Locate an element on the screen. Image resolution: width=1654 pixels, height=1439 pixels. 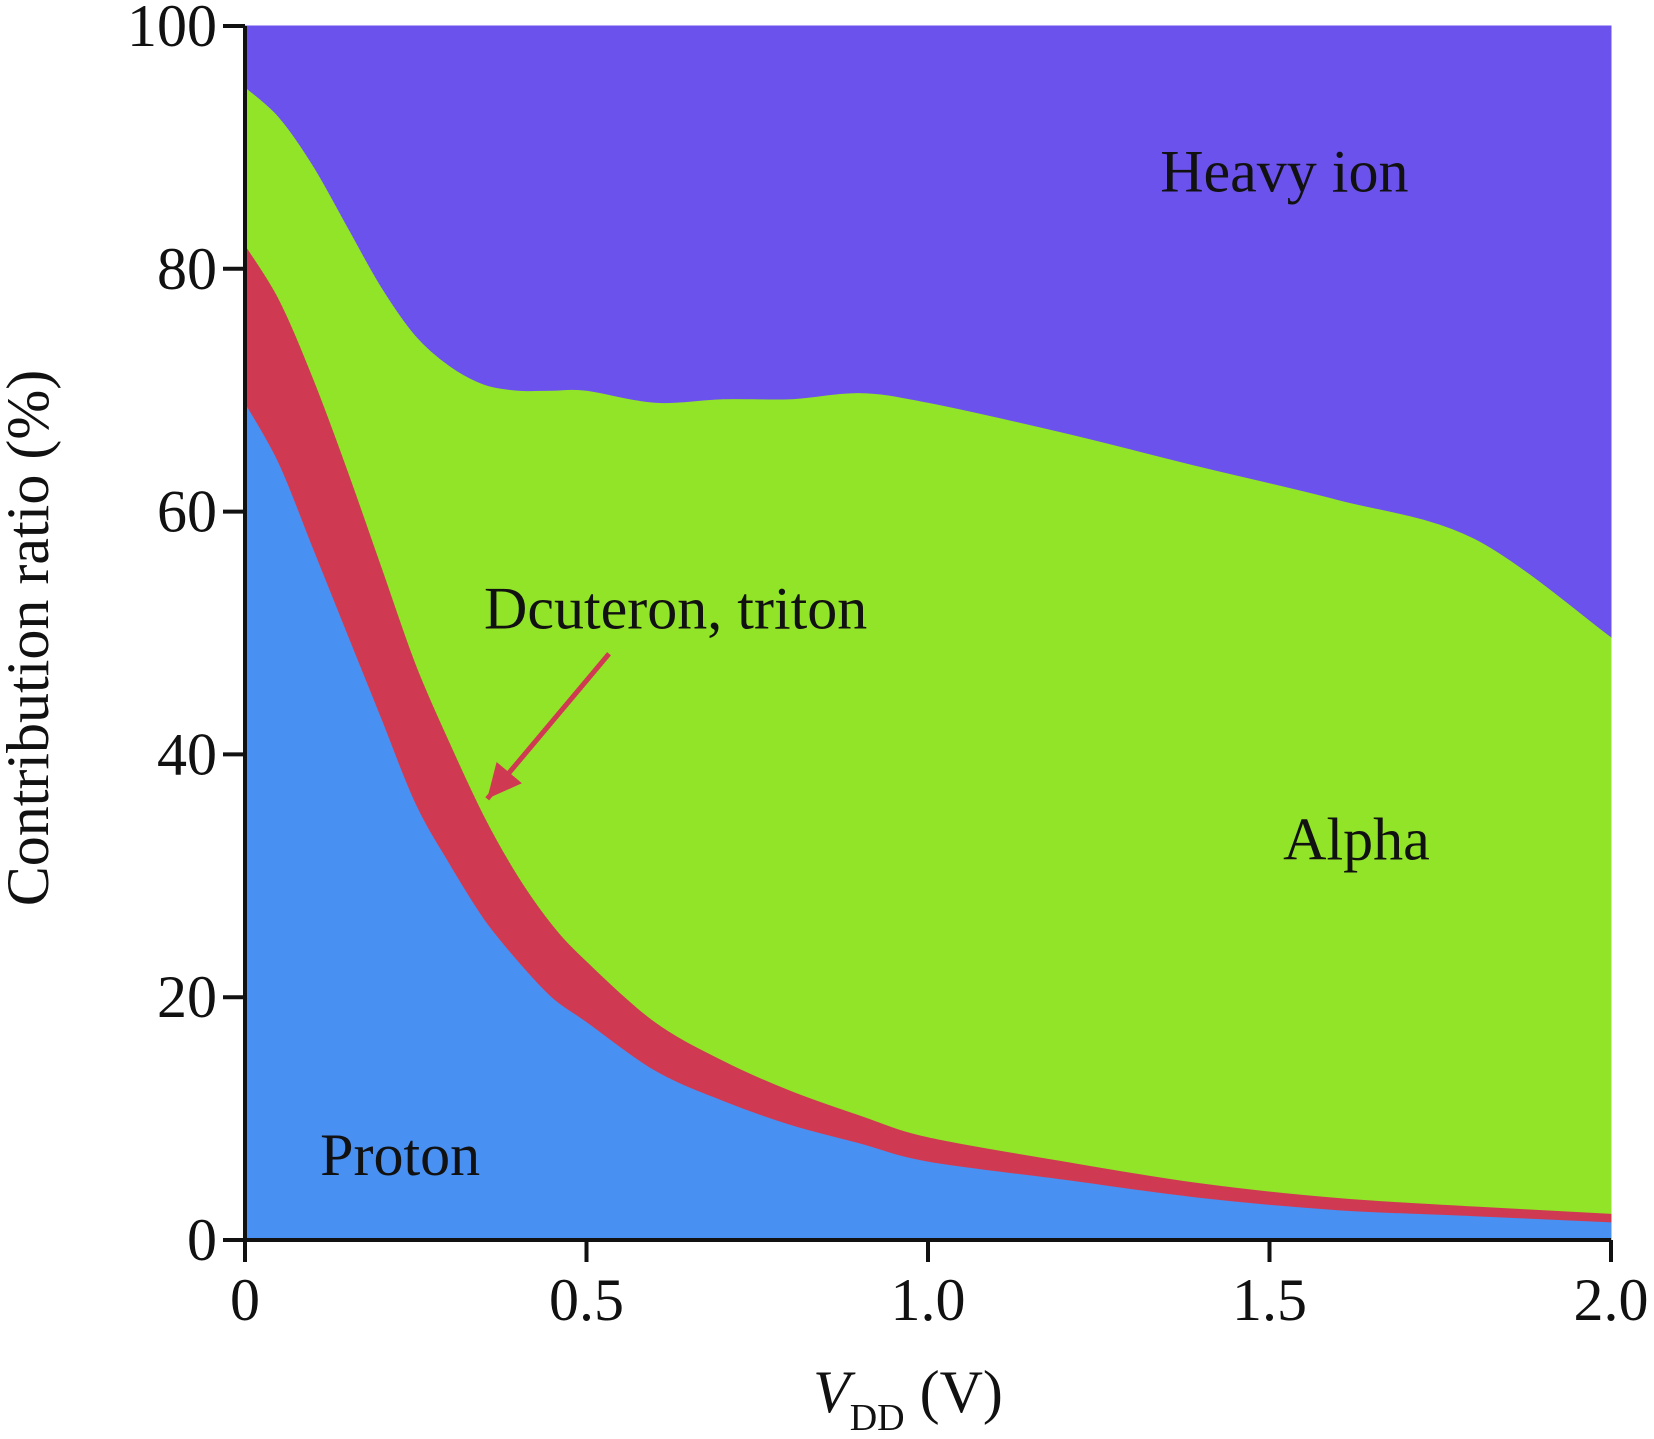
x-tick-label: 1.5 is located at coordinates (1269, 1300).